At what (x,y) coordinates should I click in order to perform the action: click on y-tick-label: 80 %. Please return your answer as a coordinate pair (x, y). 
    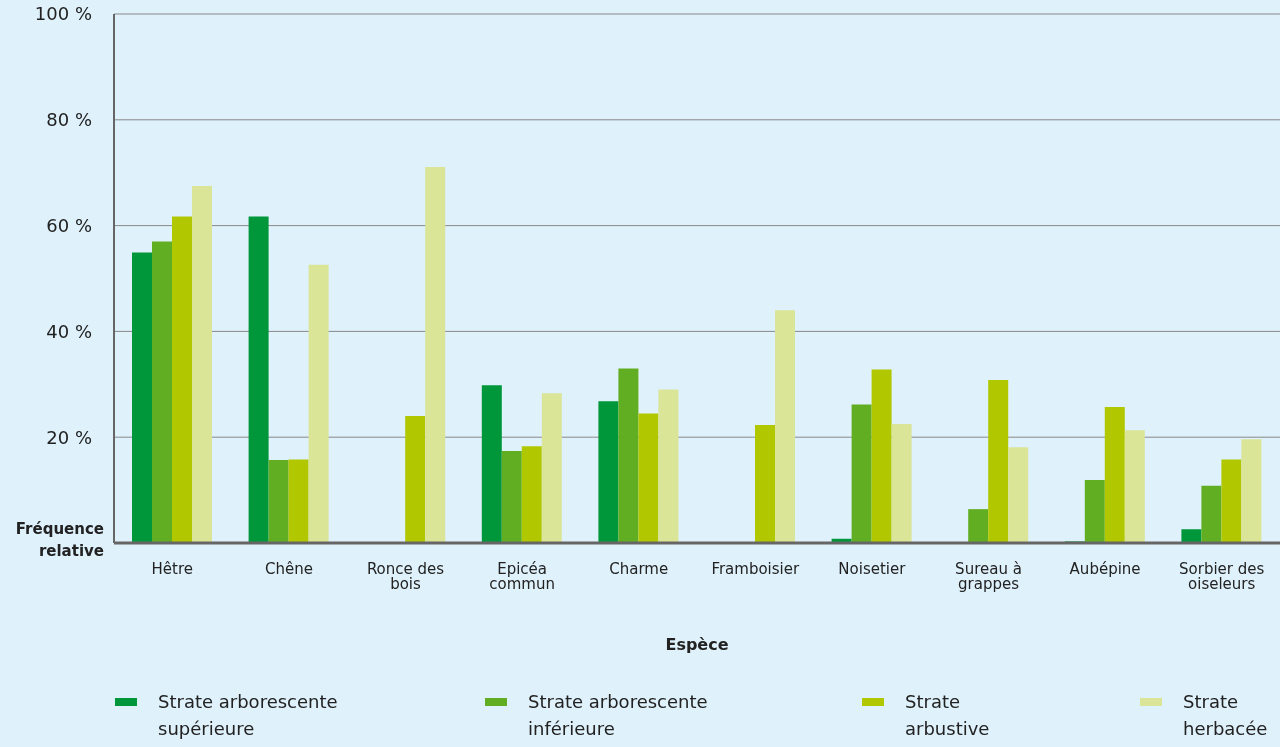
    Looking at the image, I should click on (69, 120).